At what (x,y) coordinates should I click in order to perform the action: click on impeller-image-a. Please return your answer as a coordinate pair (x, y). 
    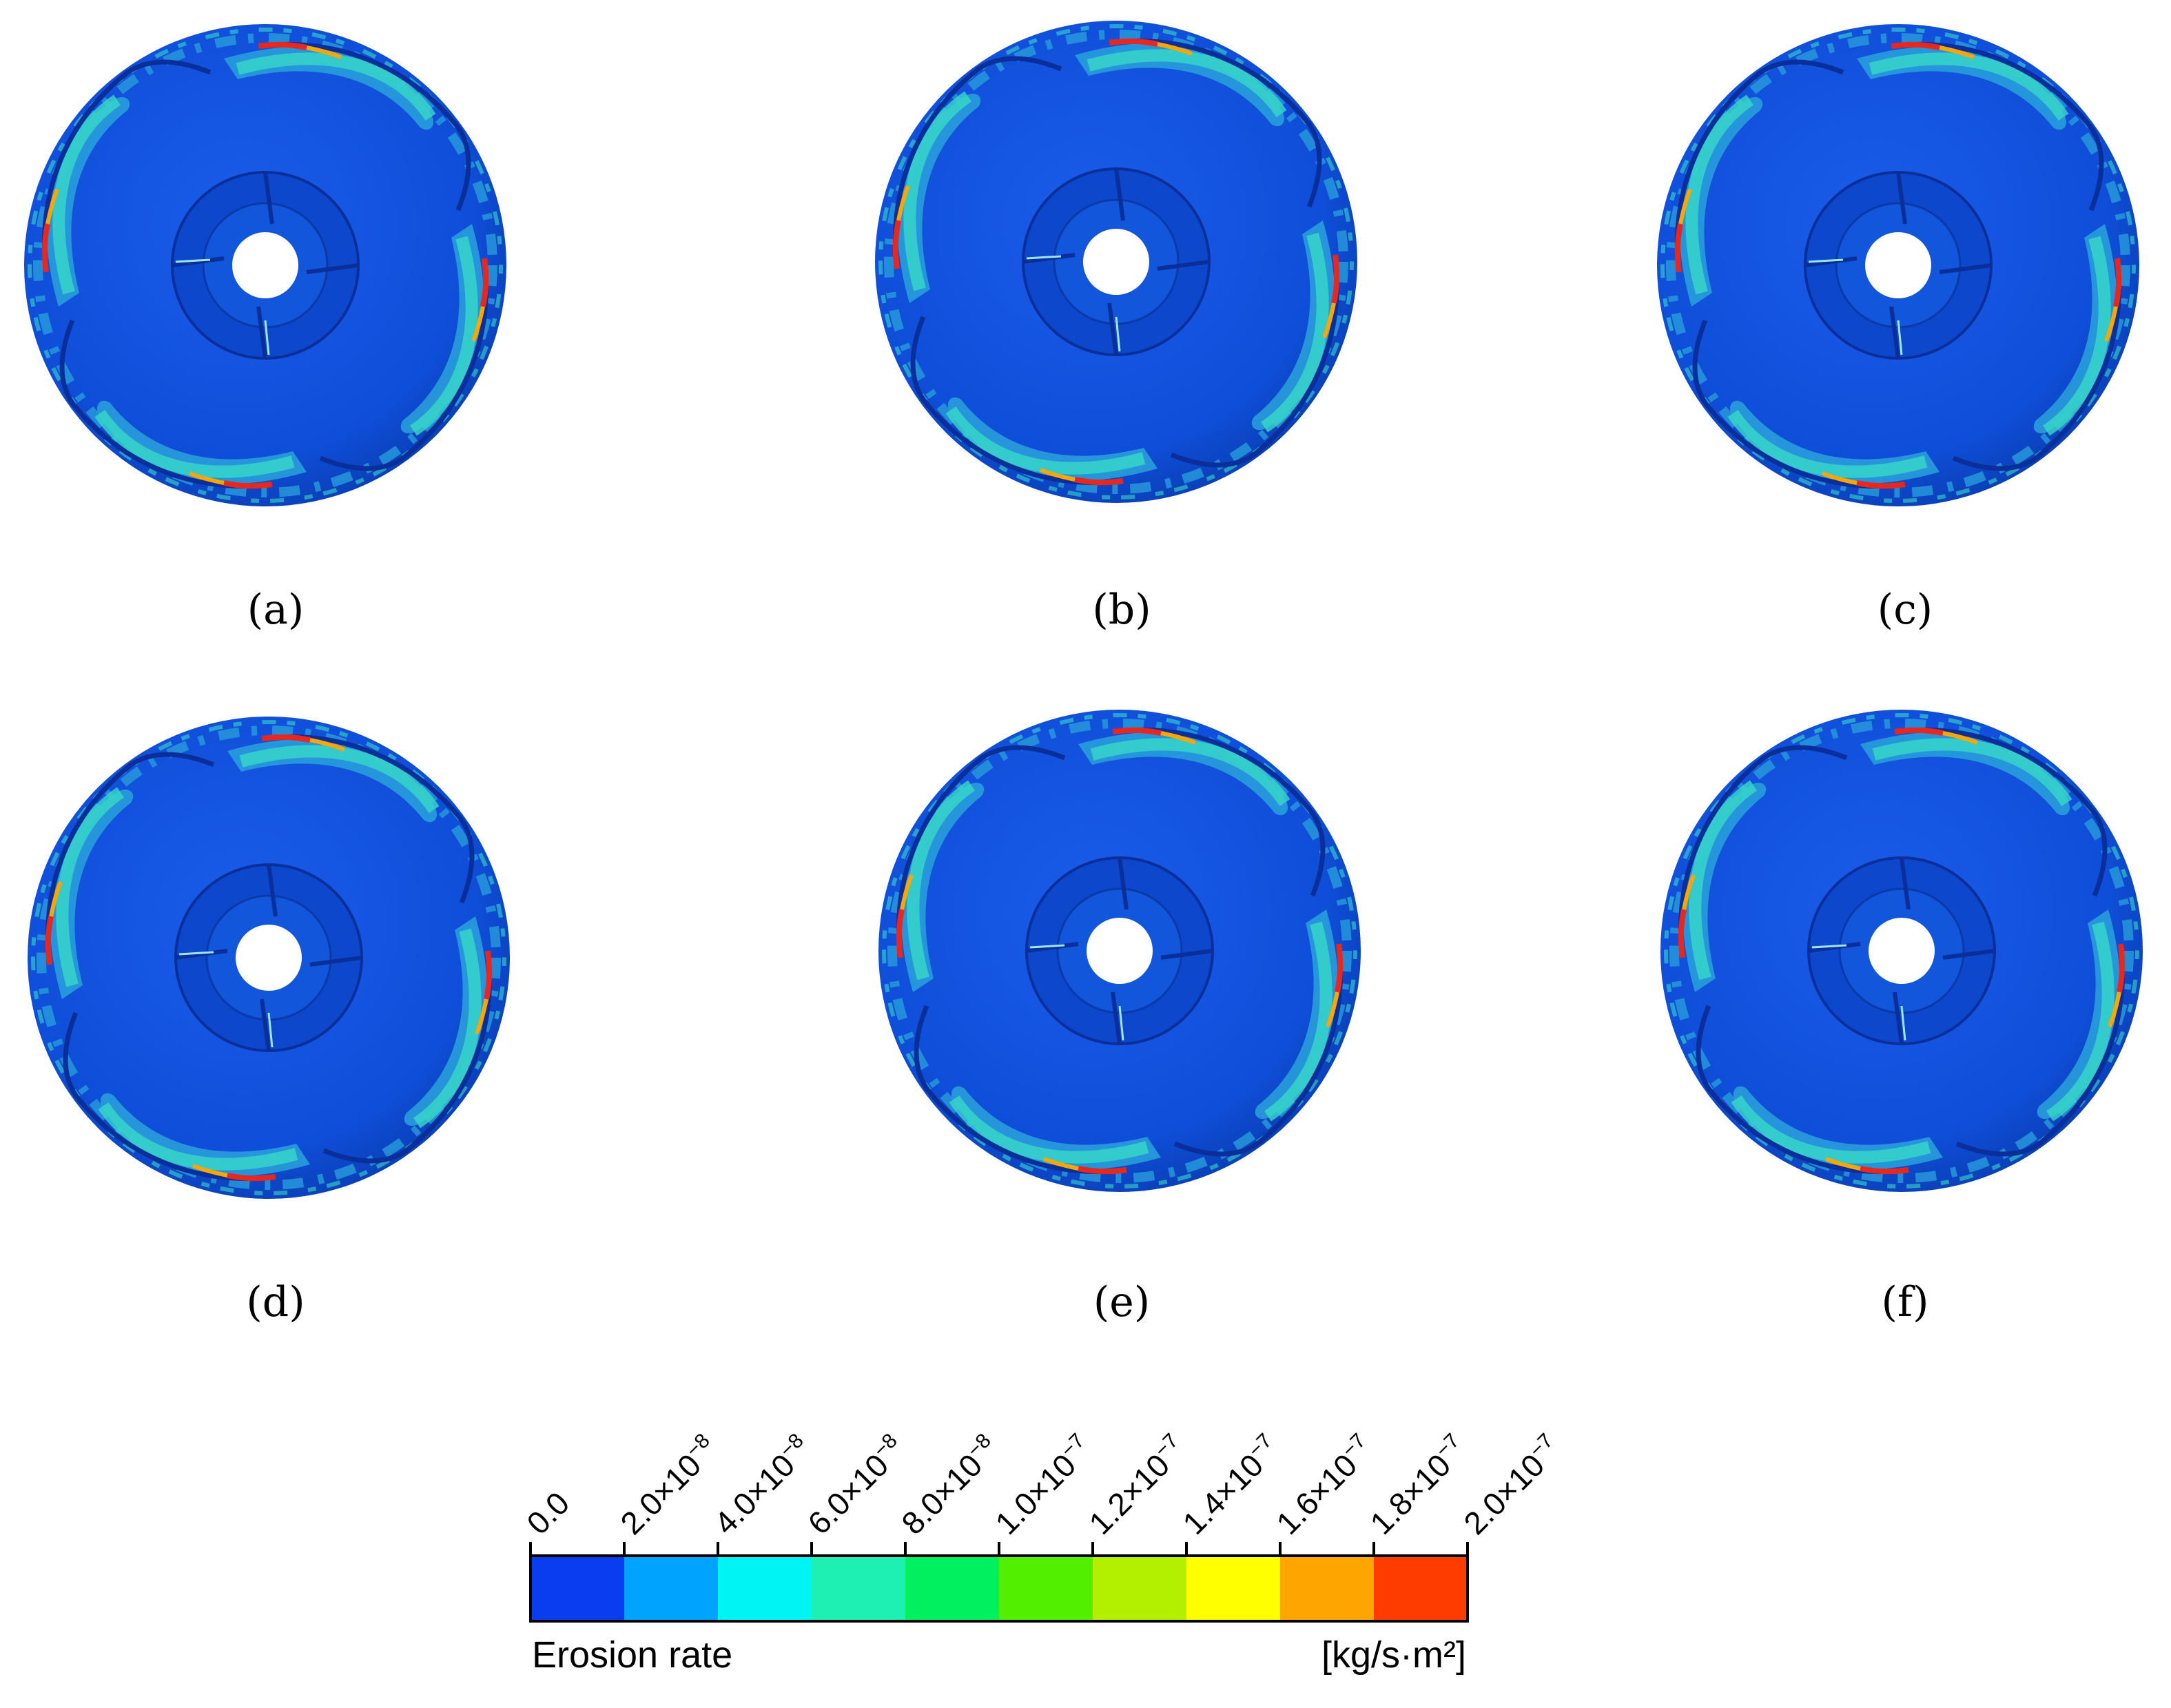
    Looking at the image, I should click on (265, 265).